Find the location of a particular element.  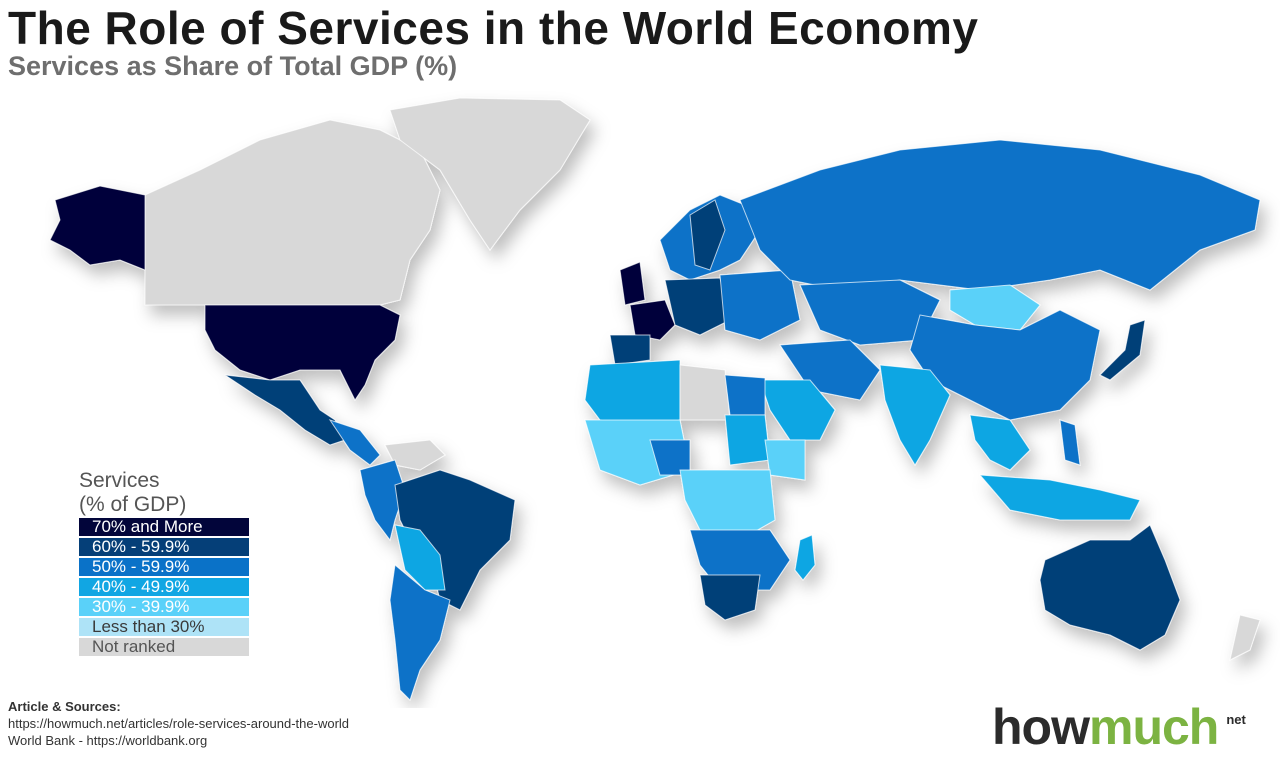

region-arabian-peninsula is located at coordinates (797, 410).